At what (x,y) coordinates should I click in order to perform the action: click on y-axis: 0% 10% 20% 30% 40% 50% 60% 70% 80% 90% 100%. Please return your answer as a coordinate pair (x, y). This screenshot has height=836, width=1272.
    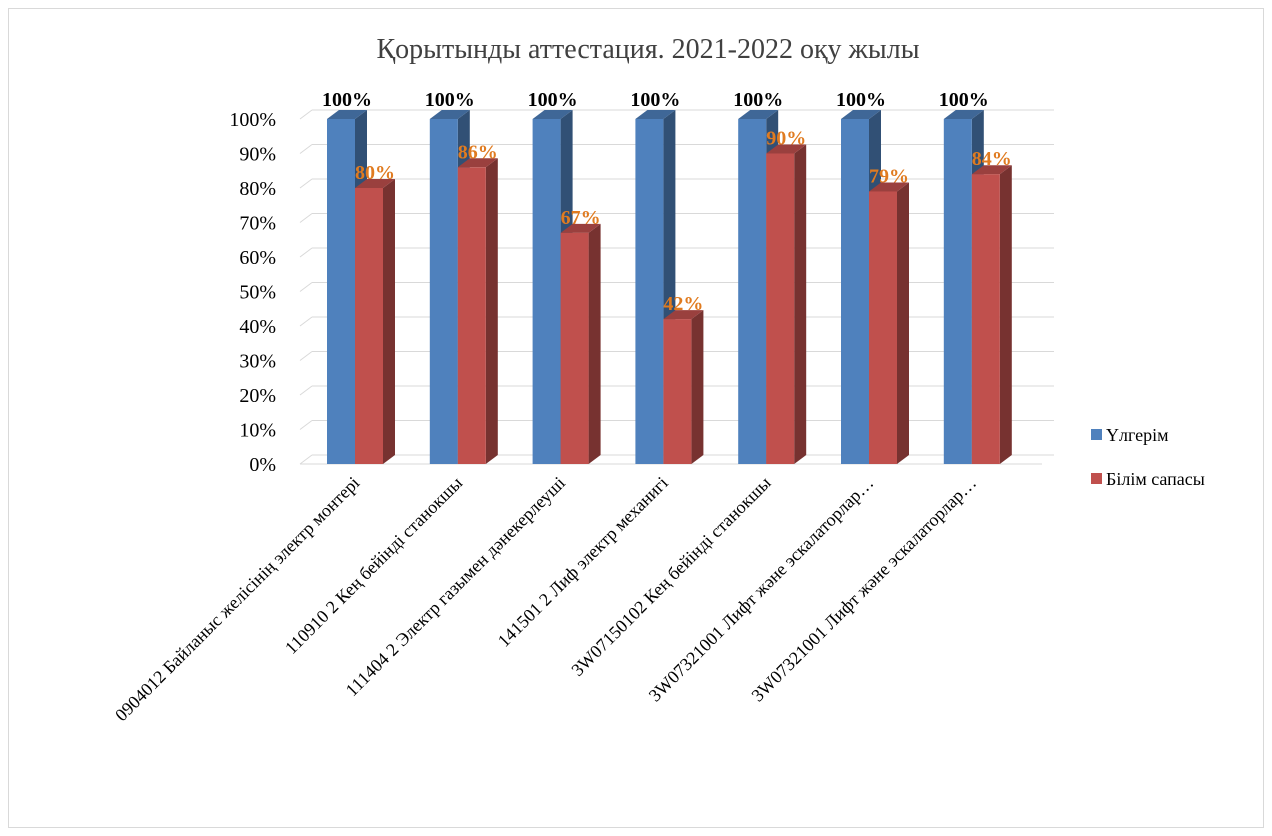
    Looking at the image, I should click on (252, 292).